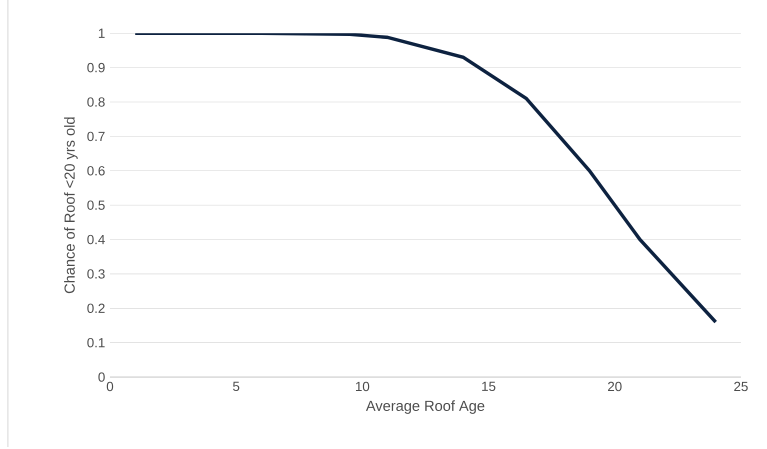 The height and width of the screenshot is (449, 767). What do you see at coordinates (615, 387) in the screenshot?
I see `x-tick-label: 20` at bounding box center [615, 387].